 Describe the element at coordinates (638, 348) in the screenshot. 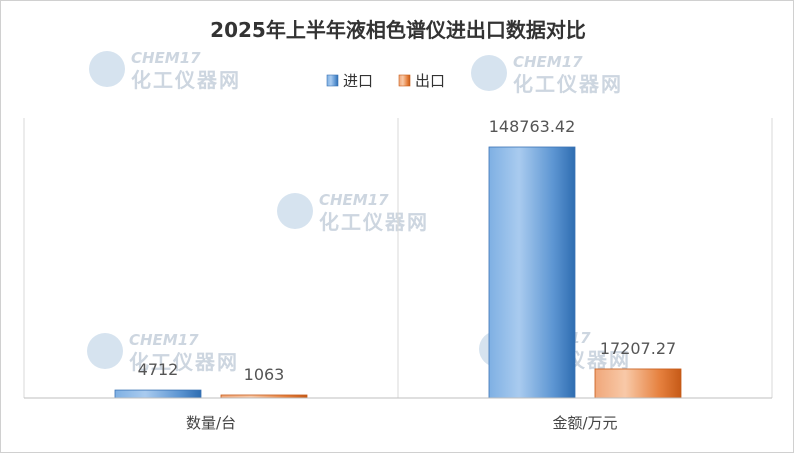

I see `value-label-export-amount: 17207.27` at that location.